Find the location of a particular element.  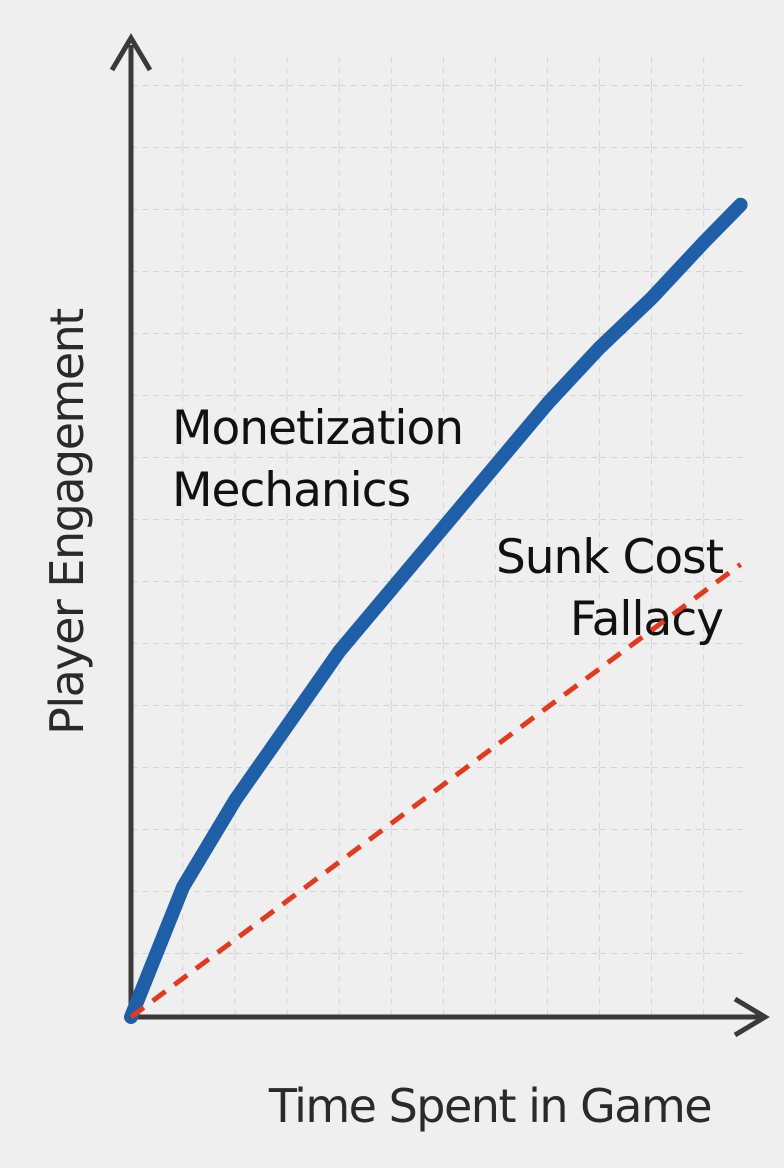

series-label: Monetization Mechanics is located at coordinates (318, 459).